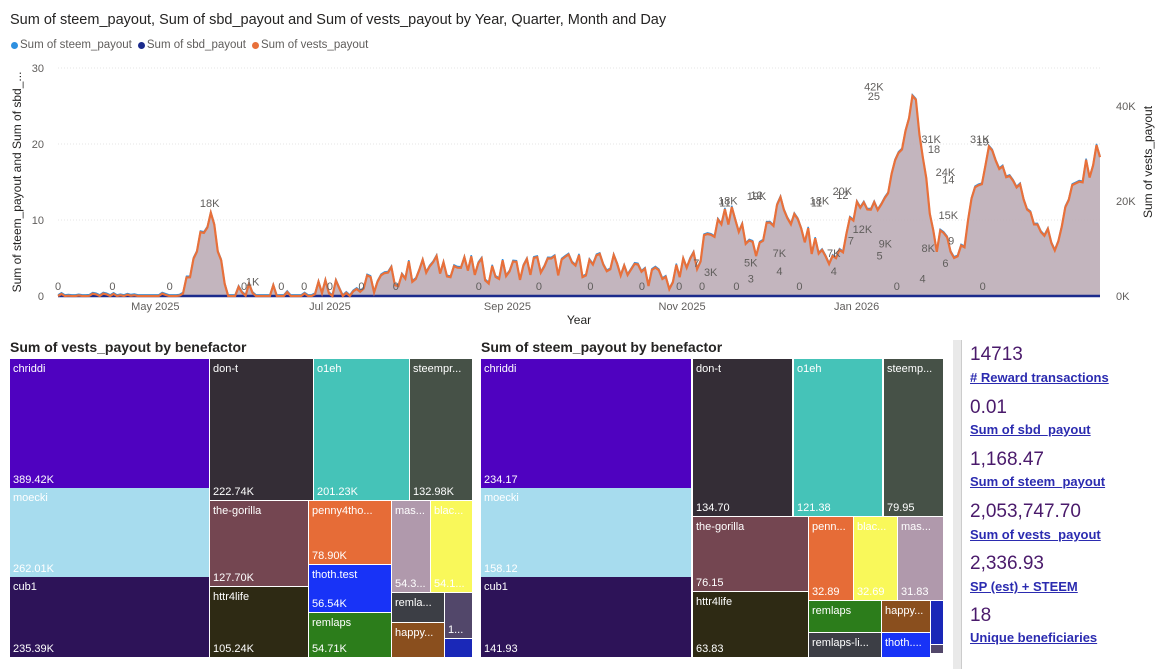 The image size is (1164, 669). What do you see at coordinates (191, 45) in the screenshot?
I see `legend-item-sbd: Sum of sbd_payout` at bounding box center [191, 45].